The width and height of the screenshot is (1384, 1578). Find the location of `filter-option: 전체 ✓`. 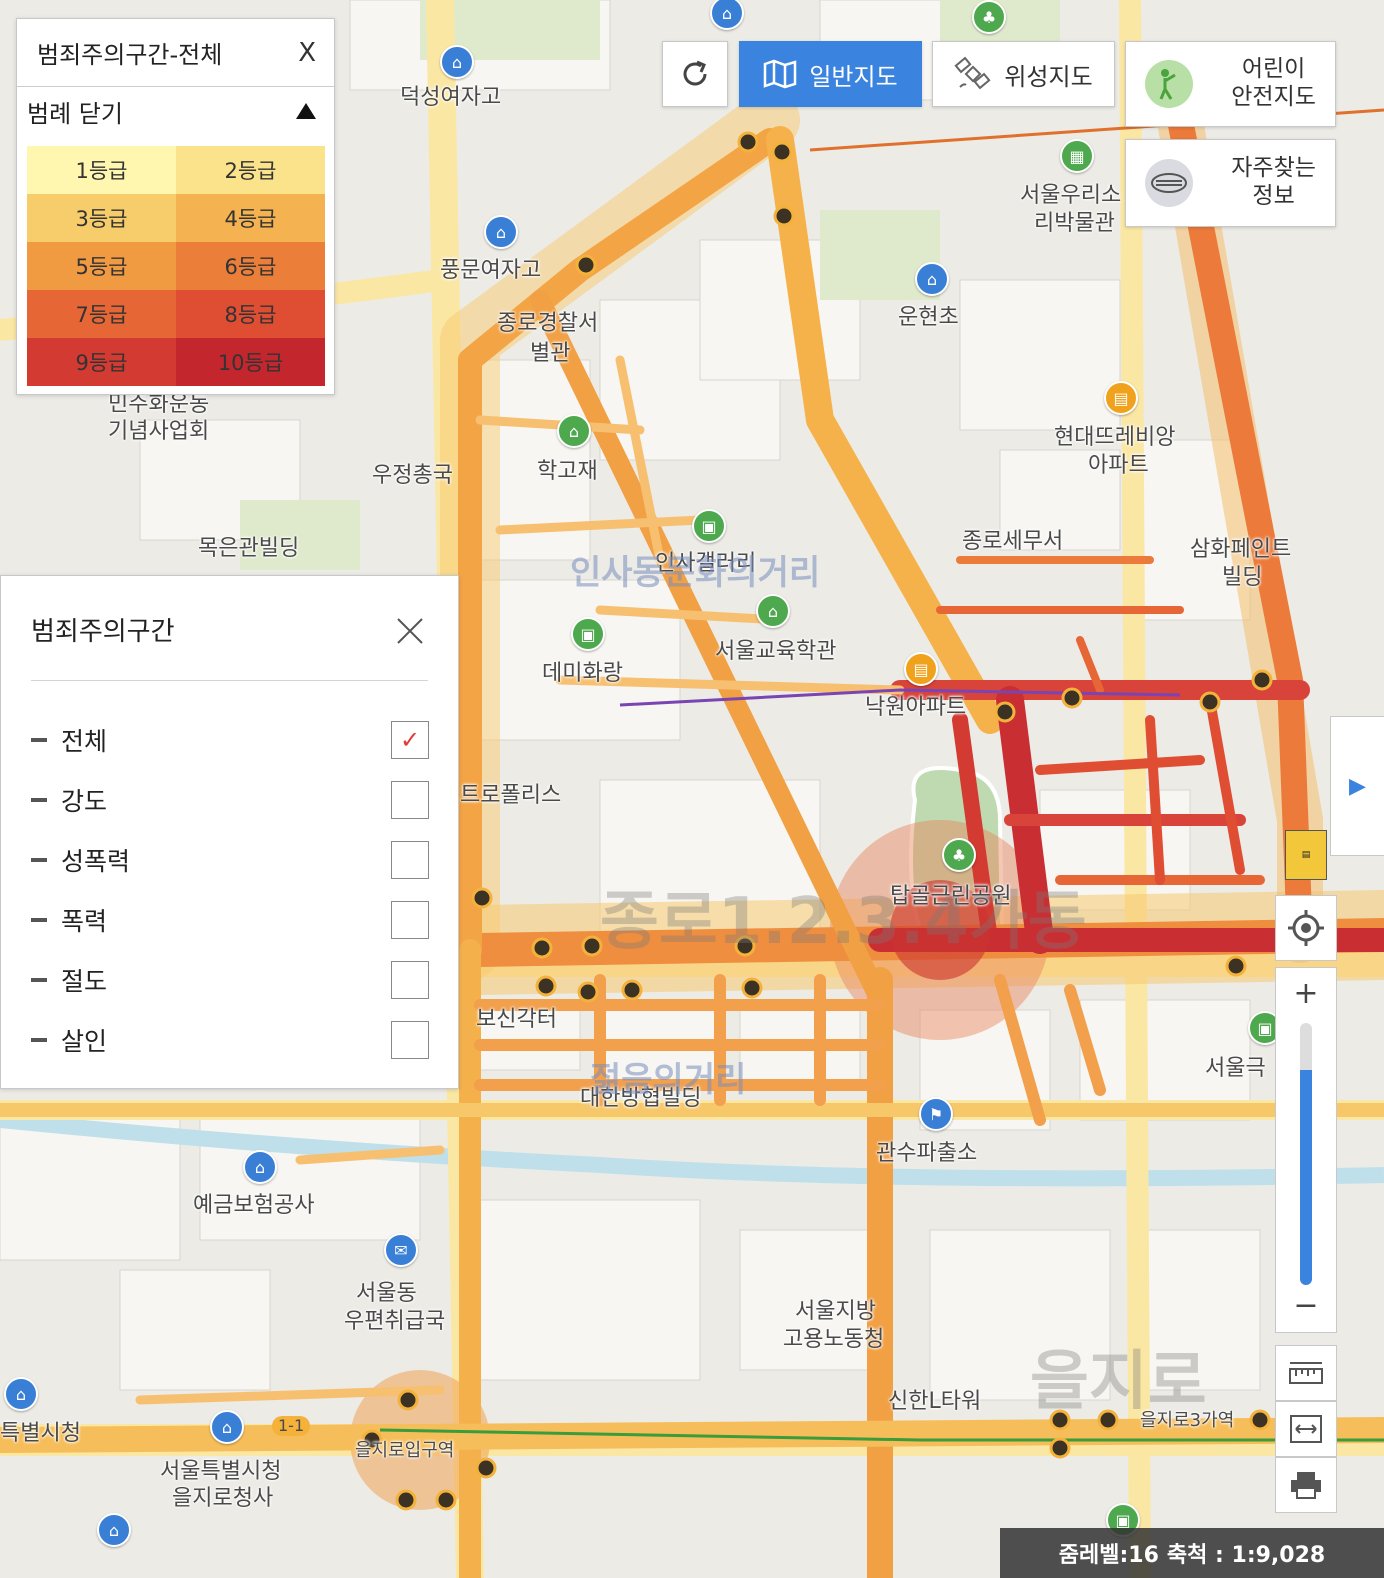

filter-option: 전체 ✓ is located at coordinates (230, 740).